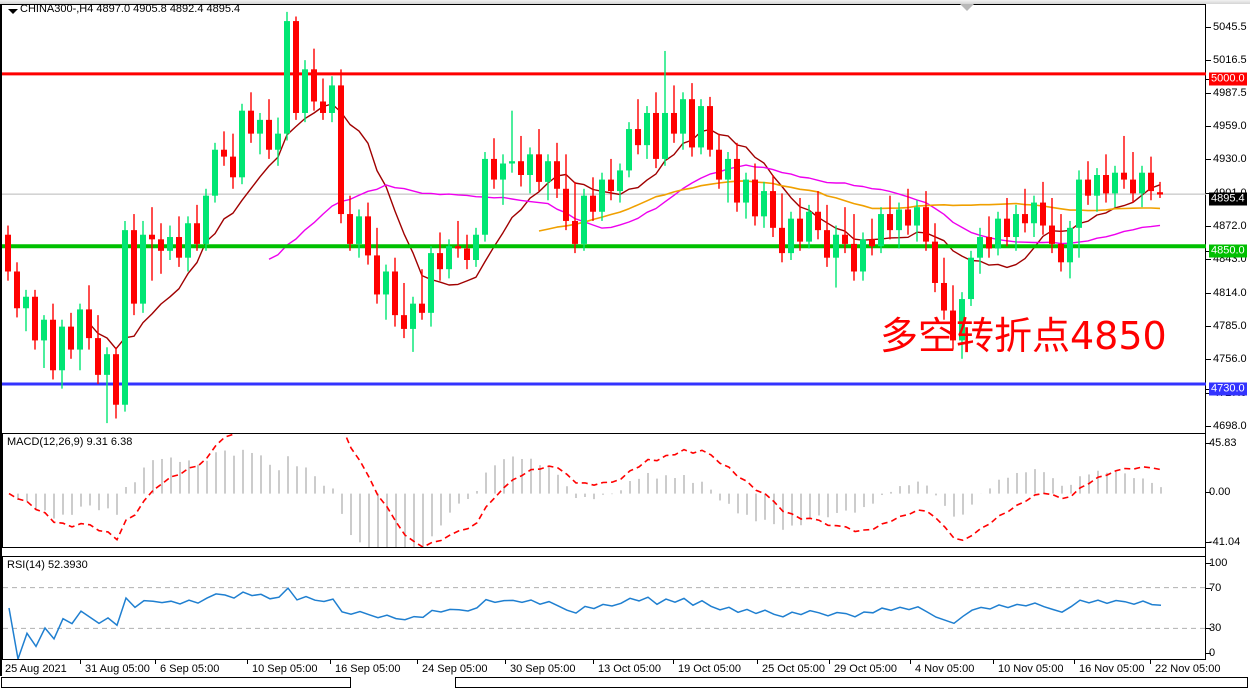 The width and height of the screenshot is (1250, 689). Describe the element at coordinates (130, 9) in the screenshot. I see `pane-title-symbol: CHINA300-,H4 4897.0 4905.8 4892.4 4895.4` at that location.